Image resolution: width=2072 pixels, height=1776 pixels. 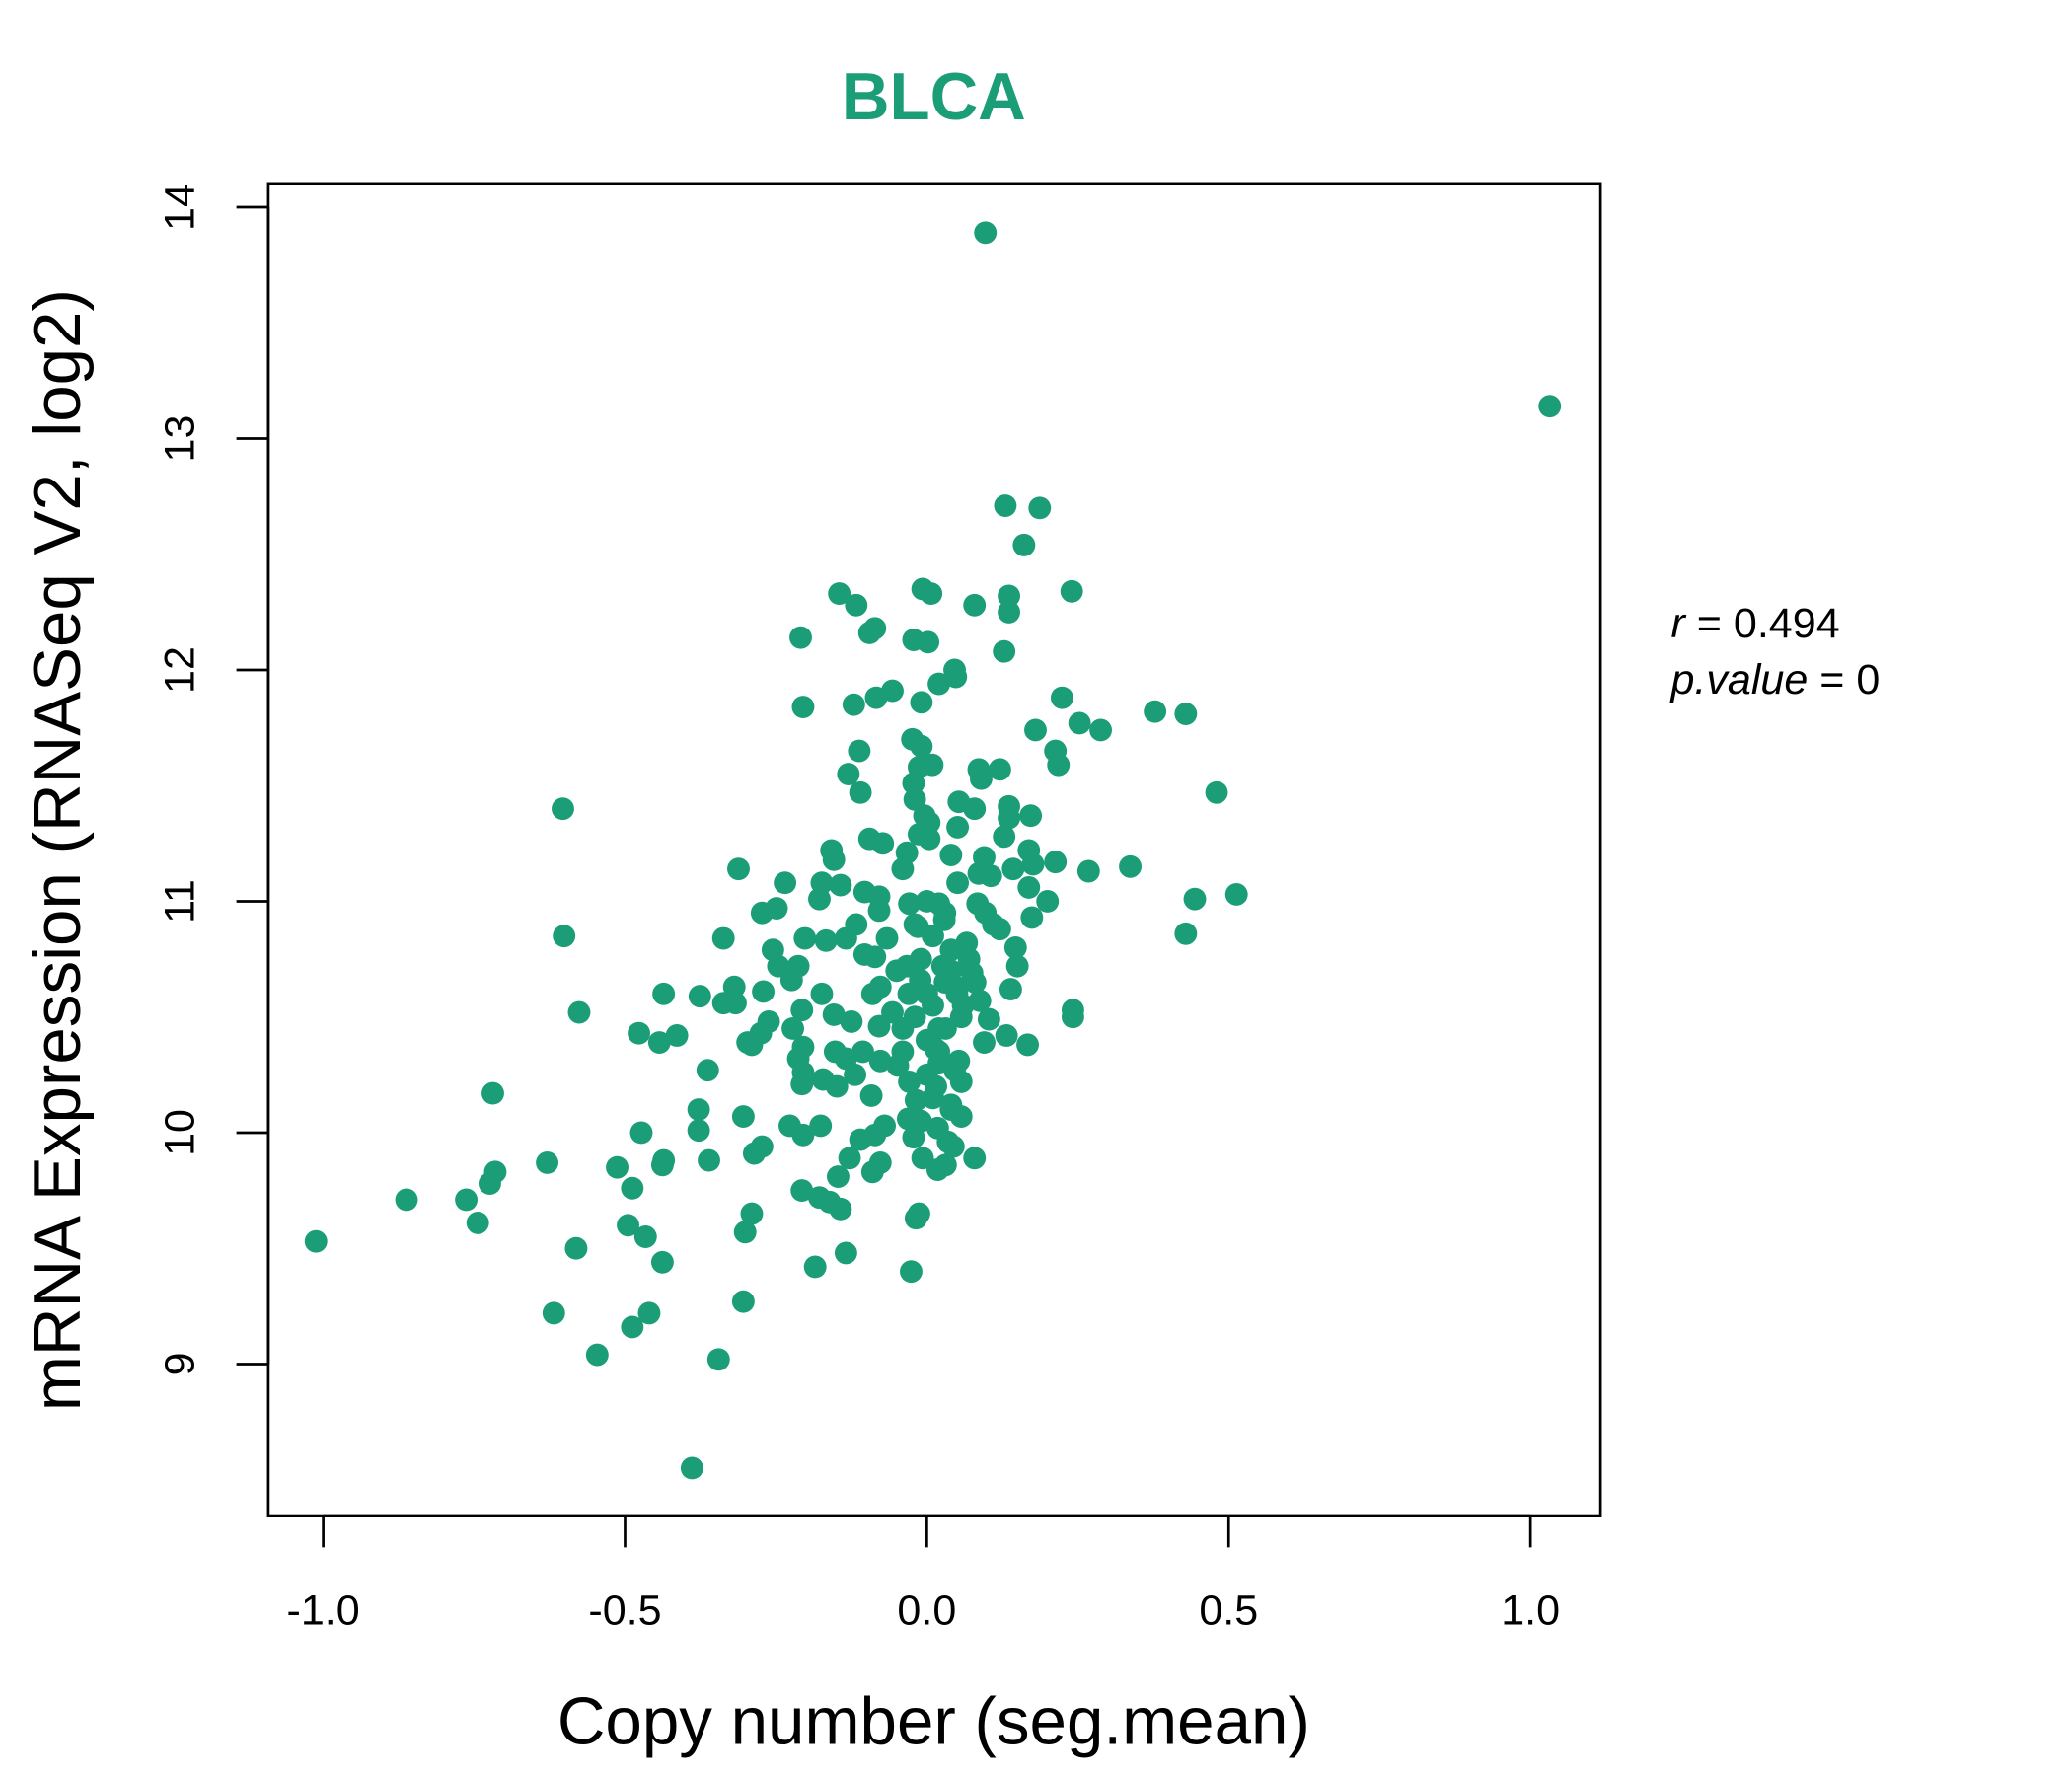 What do you see at coordinates (1229, 1610) in the screenshot?
I see `x-tick-label: 0.5` at bounding box center [1229, 1610].